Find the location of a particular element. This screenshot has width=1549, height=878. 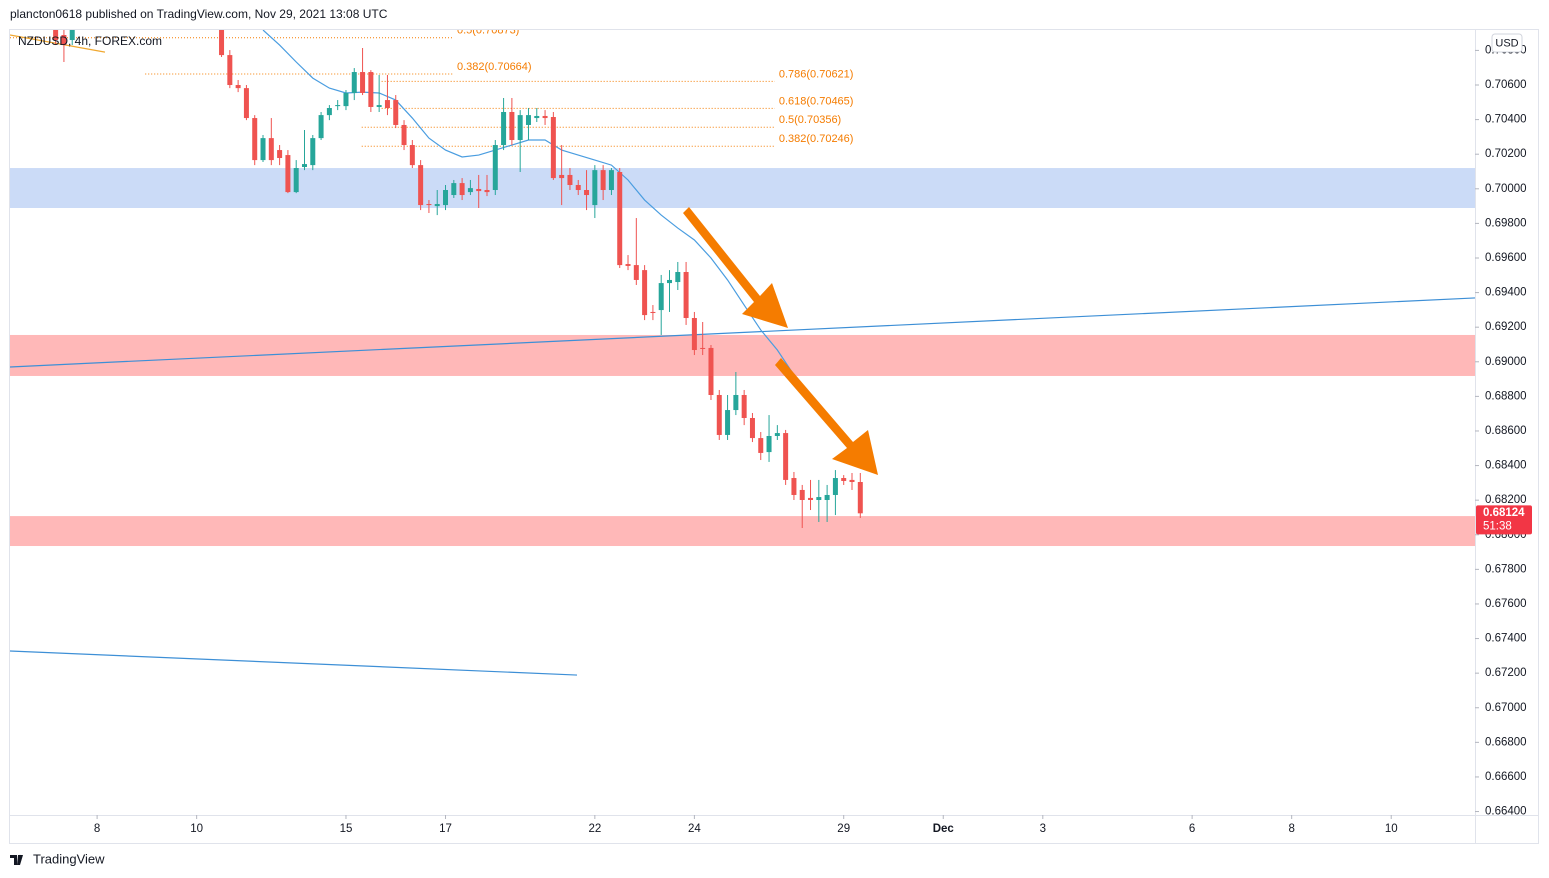

x-tick-label: 6 is located at coordinates (1192, 829).